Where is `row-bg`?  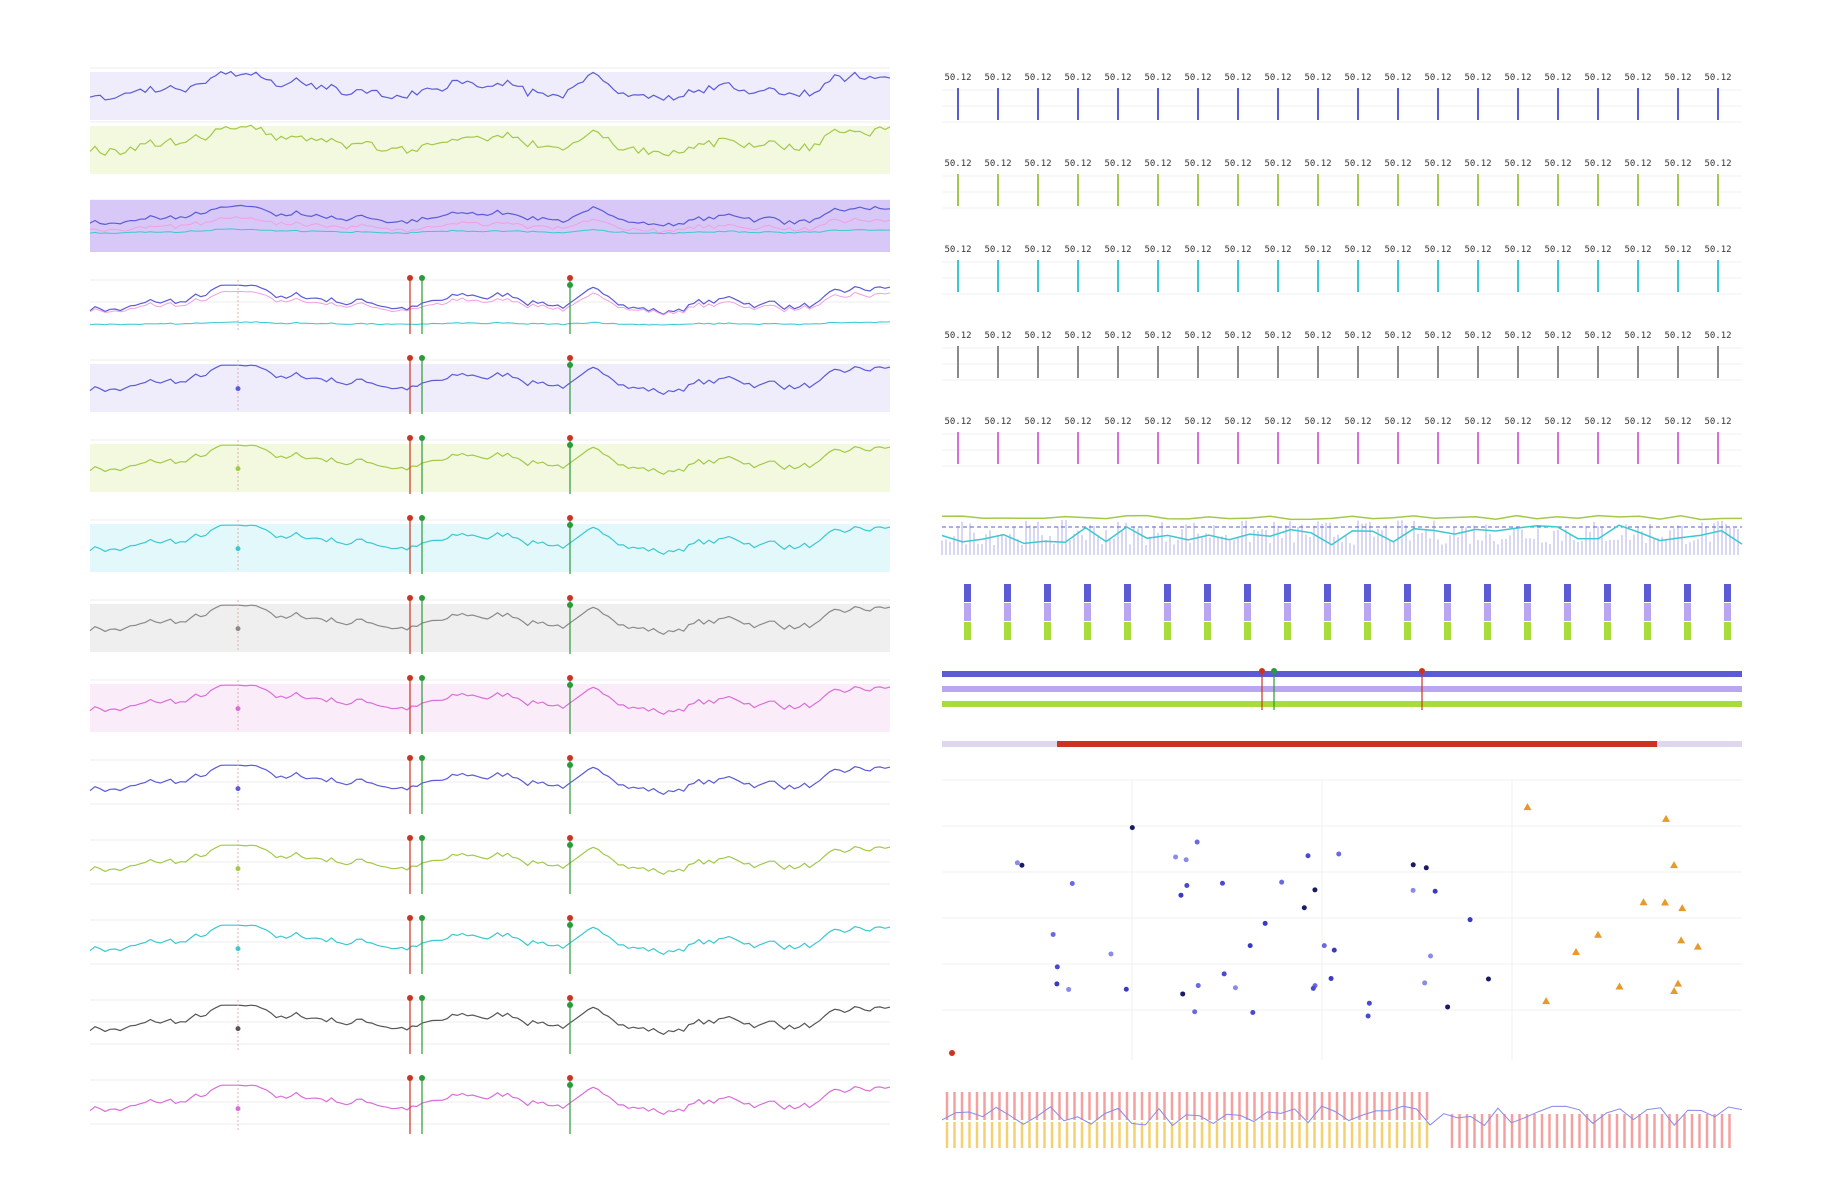
row-bg is located at coordinates (490, 150).